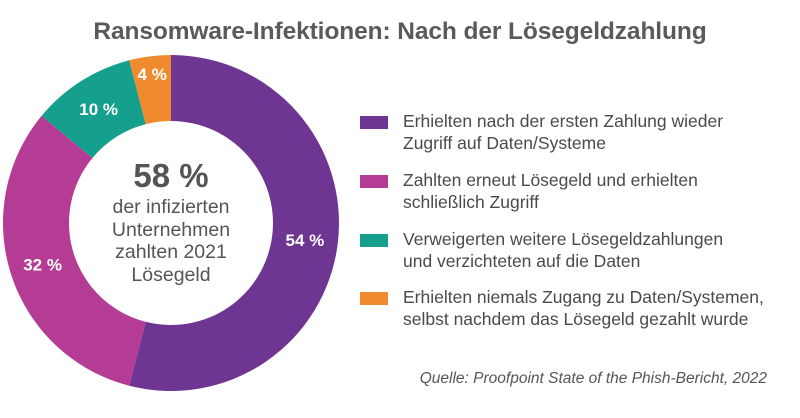 This screenshot has height=418, width=800. Describe the element at coordinates (305, 240) in the screenshot. I see `slice-value-label: 54 %` at that location.